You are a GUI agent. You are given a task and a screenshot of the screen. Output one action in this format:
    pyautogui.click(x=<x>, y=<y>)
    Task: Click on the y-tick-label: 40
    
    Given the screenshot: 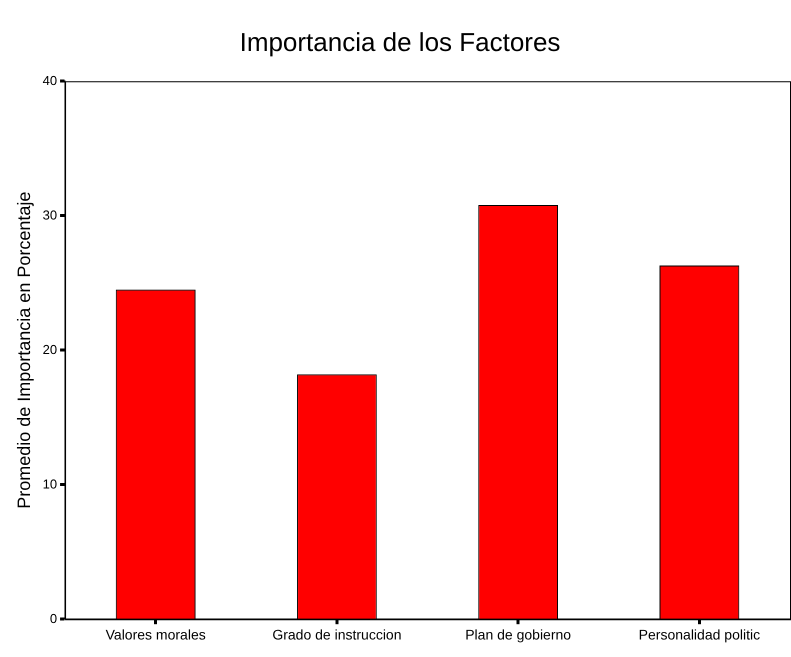 What is the action you would take?
    pyautogui.click(x=50, y=80)
    